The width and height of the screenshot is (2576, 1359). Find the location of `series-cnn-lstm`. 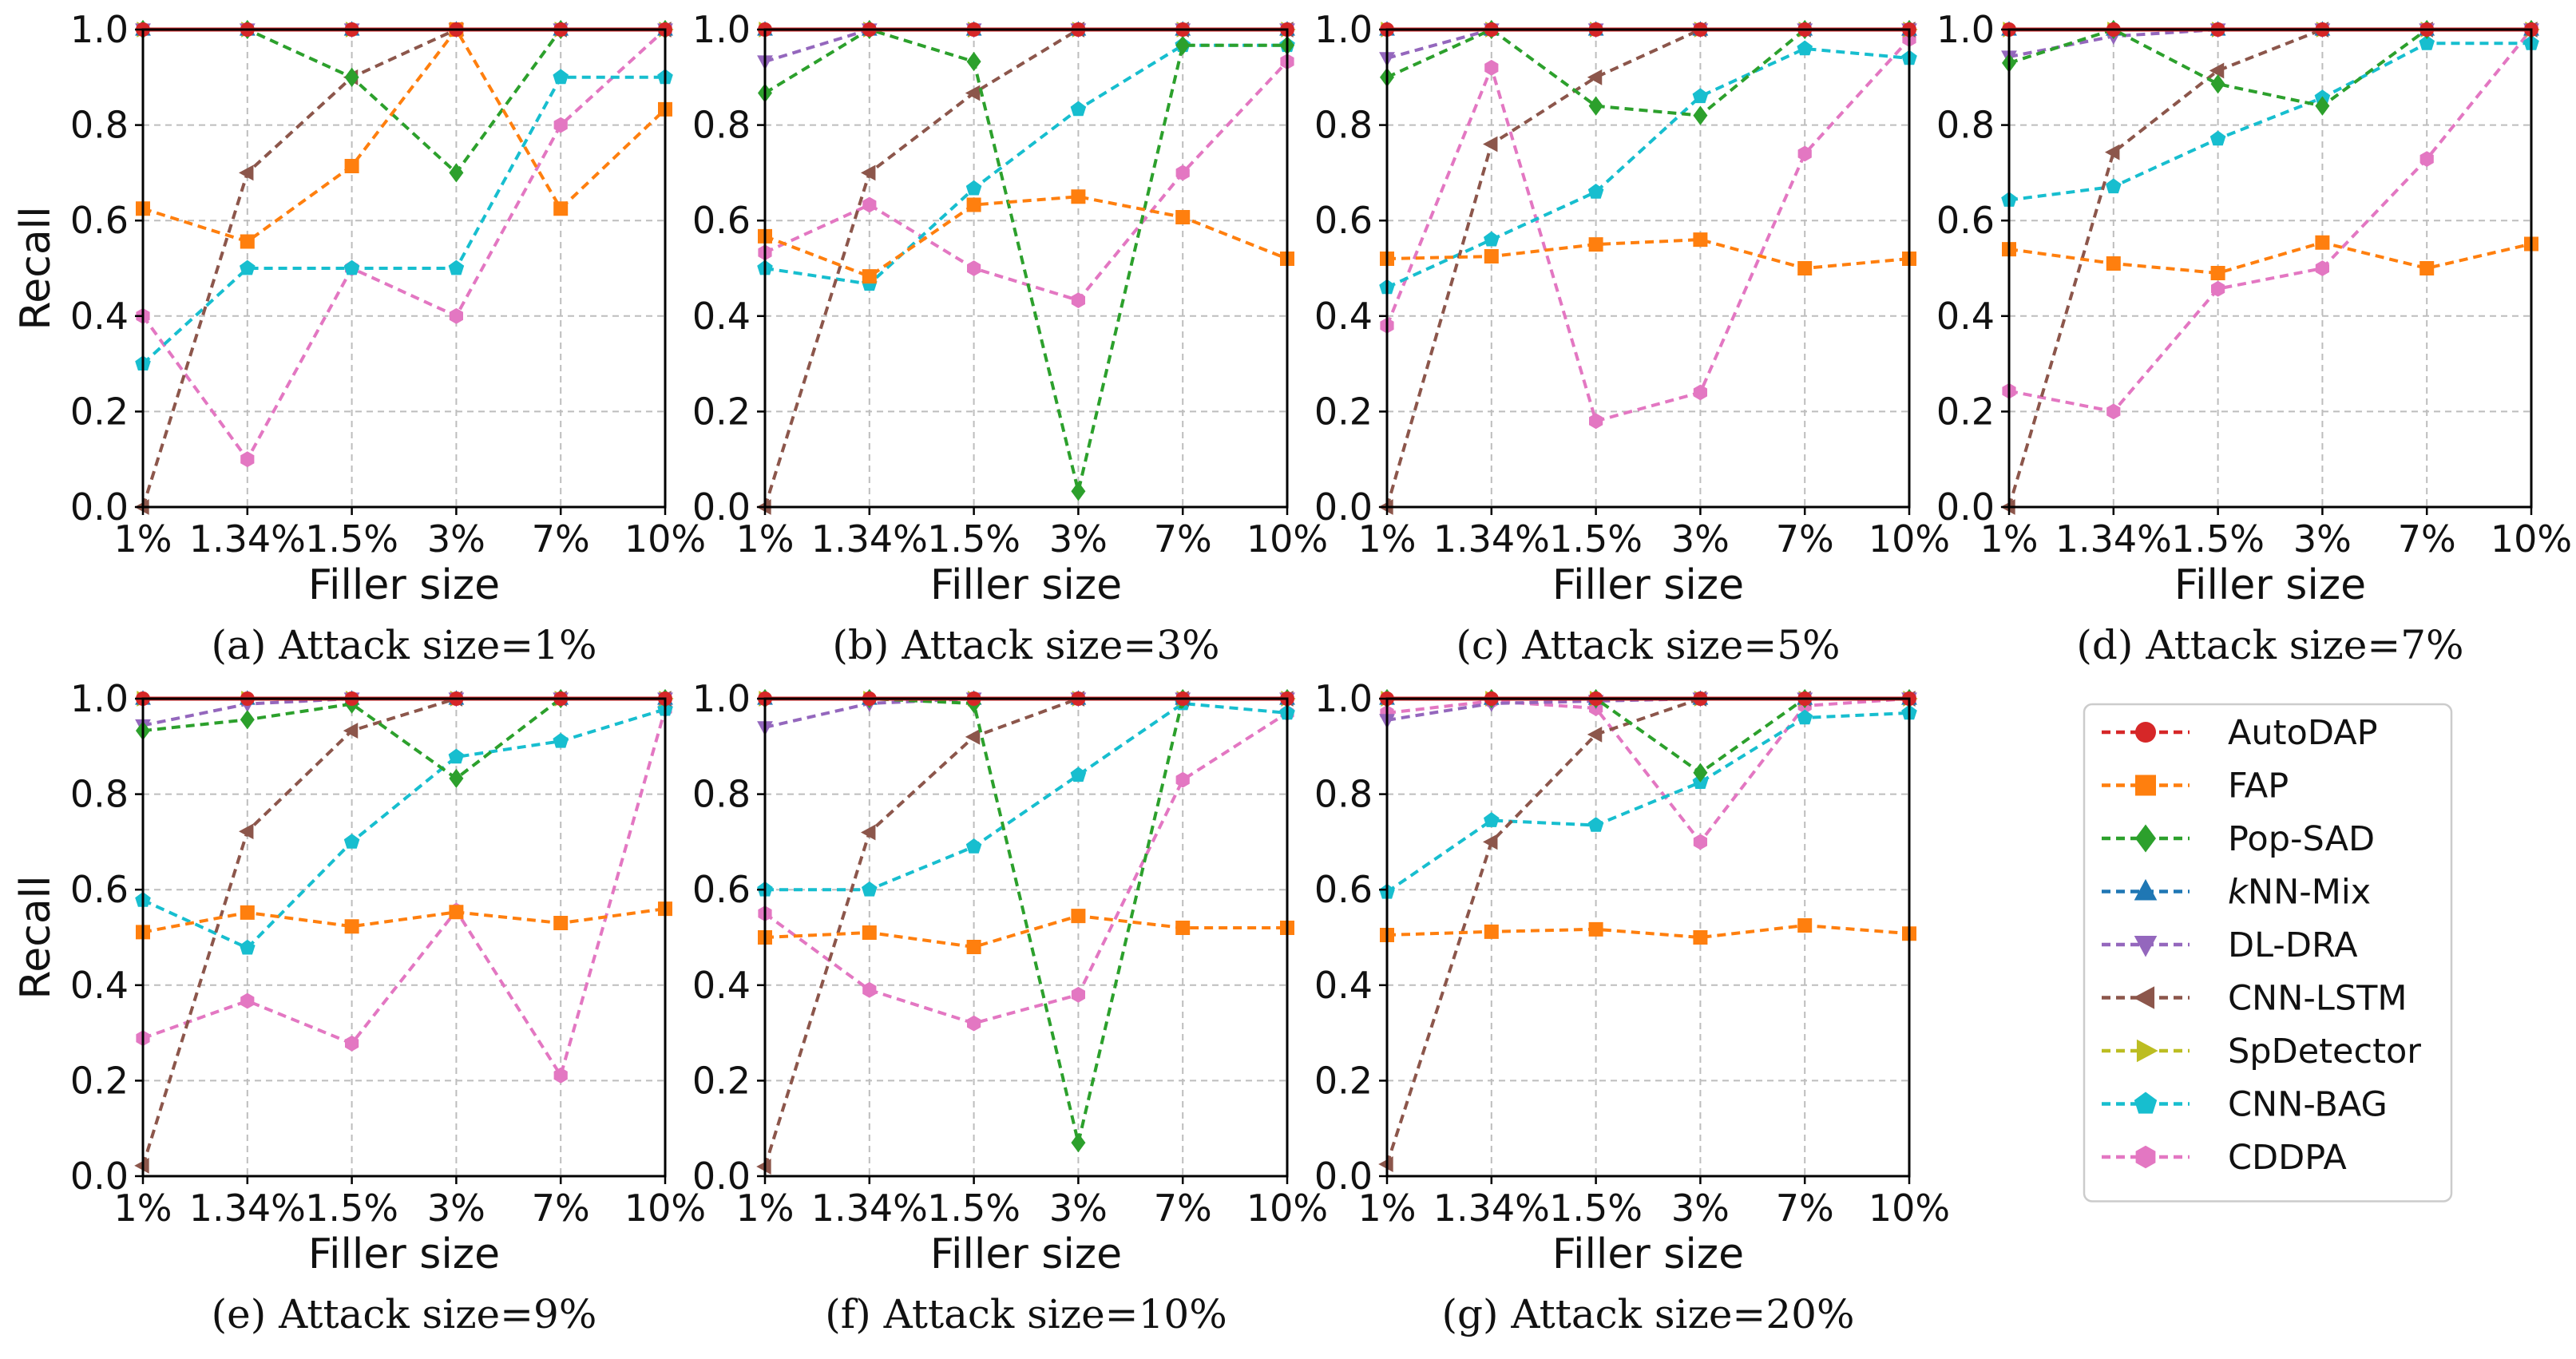

series-cnn-lstm is located at coordinates (1025, 269).